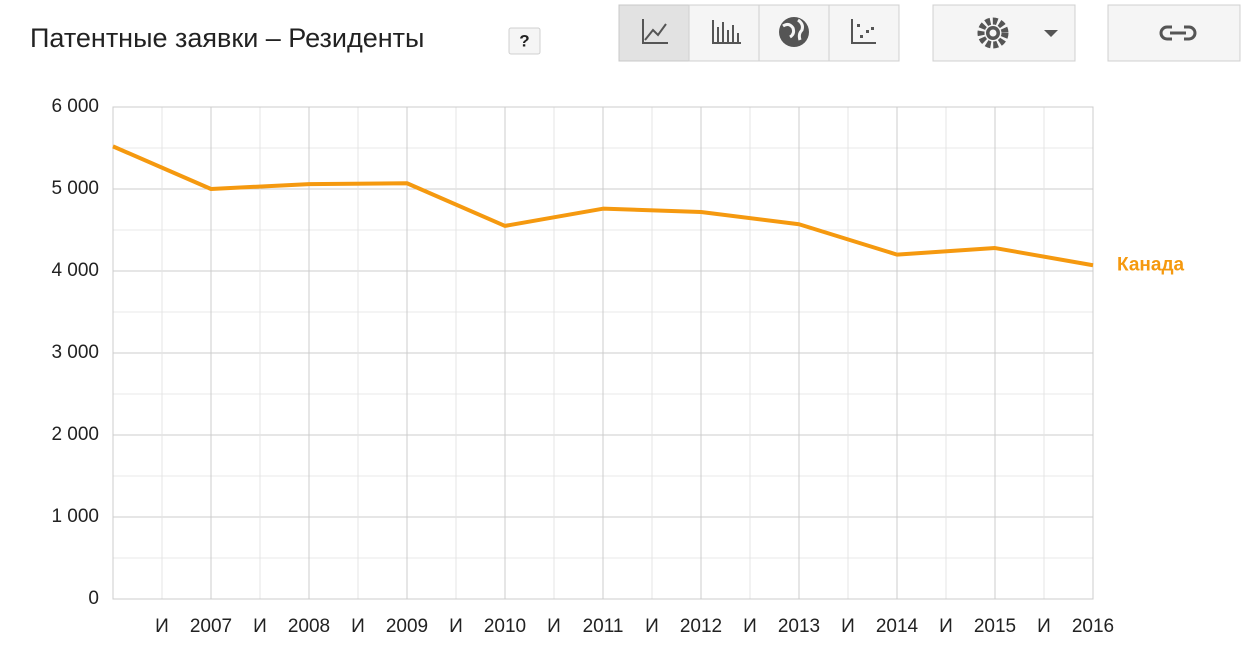  I want to click on x-tick-label: 2015, so click(995, 626).